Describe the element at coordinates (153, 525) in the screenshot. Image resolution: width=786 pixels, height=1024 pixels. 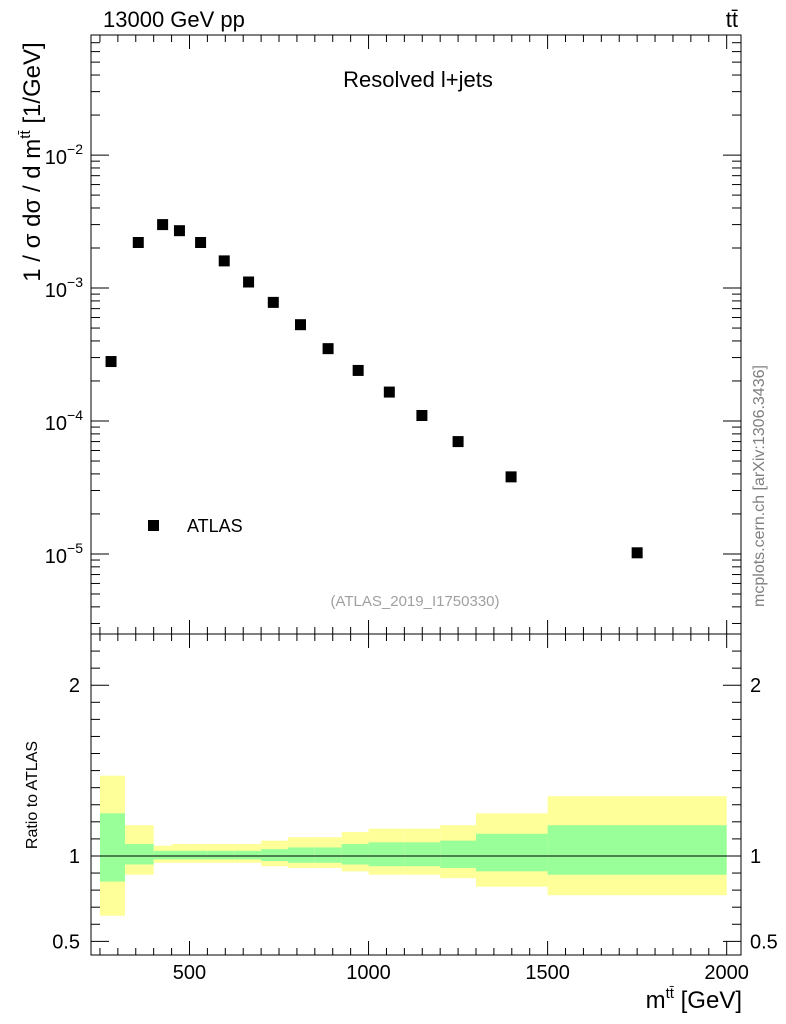
I see `legend-marker` at that location.